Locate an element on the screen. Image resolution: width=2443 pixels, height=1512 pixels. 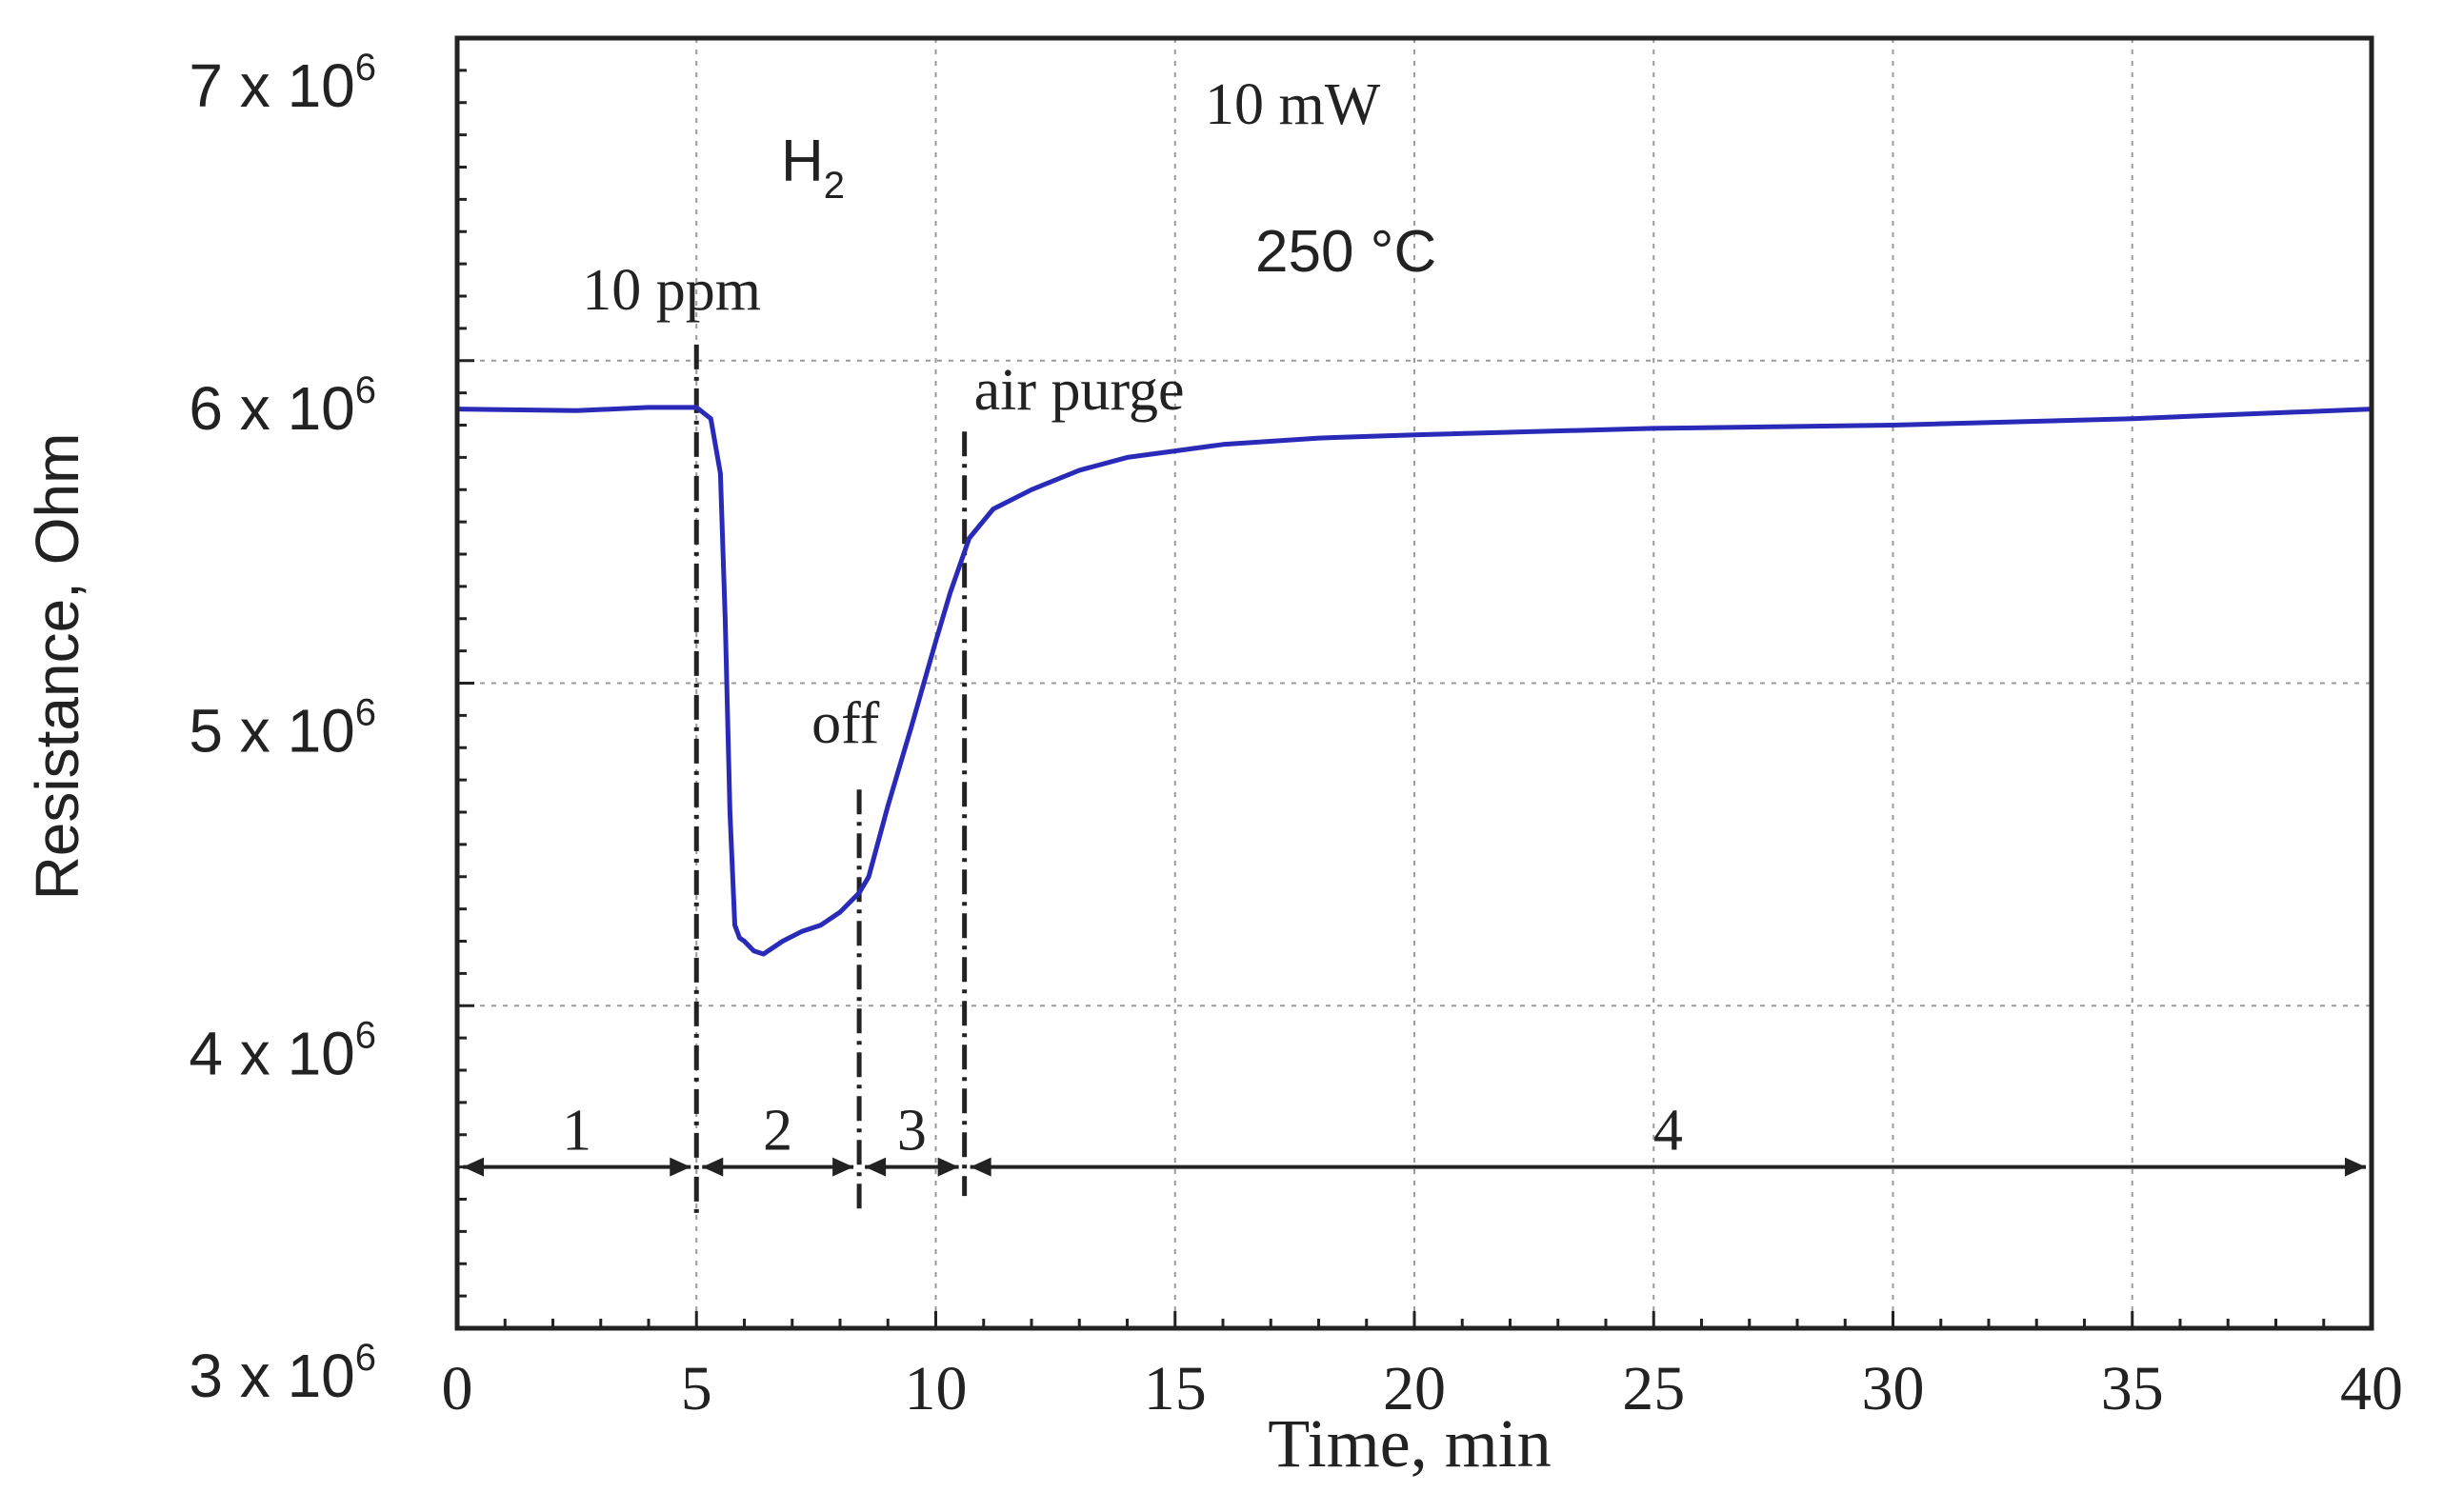
x-tick-label: 40 is located at coordinates (2371, 1388).